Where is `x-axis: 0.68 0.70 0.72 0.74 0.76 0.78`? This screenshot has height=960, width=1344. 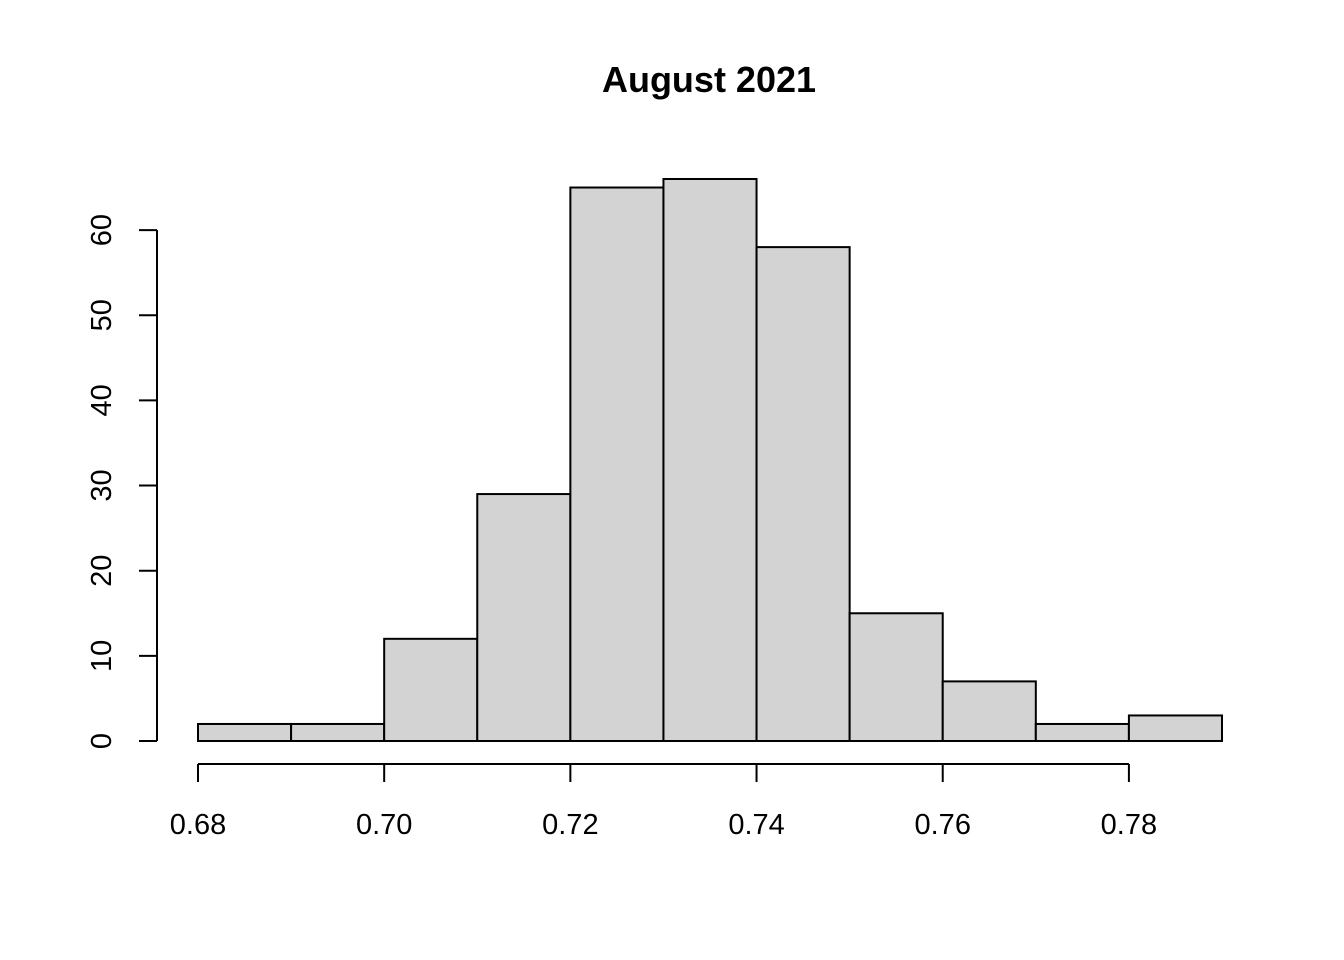 x-axis: 0.68 0.70 0.72 0.74 0.76 0.78 is located at coordinates (663, 802).